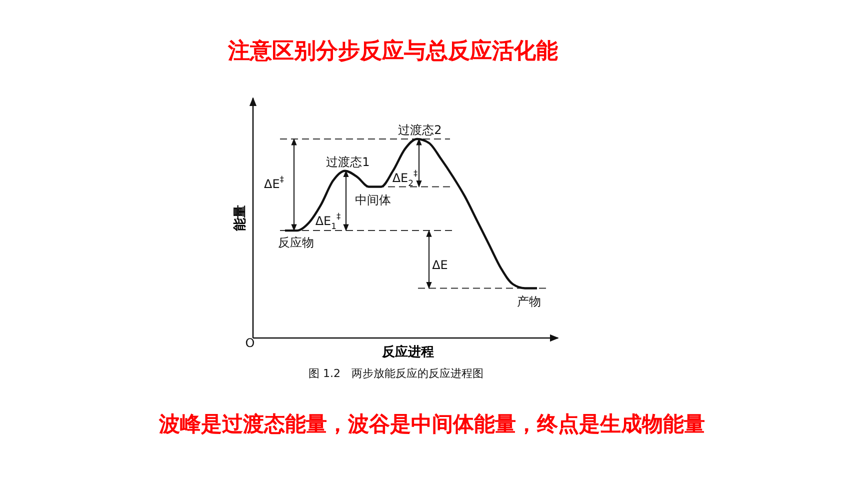  What do you see at coordinates (373, 200) in the screenshot?
I see `annotation: 中间体` at bounding box center [373, 200].